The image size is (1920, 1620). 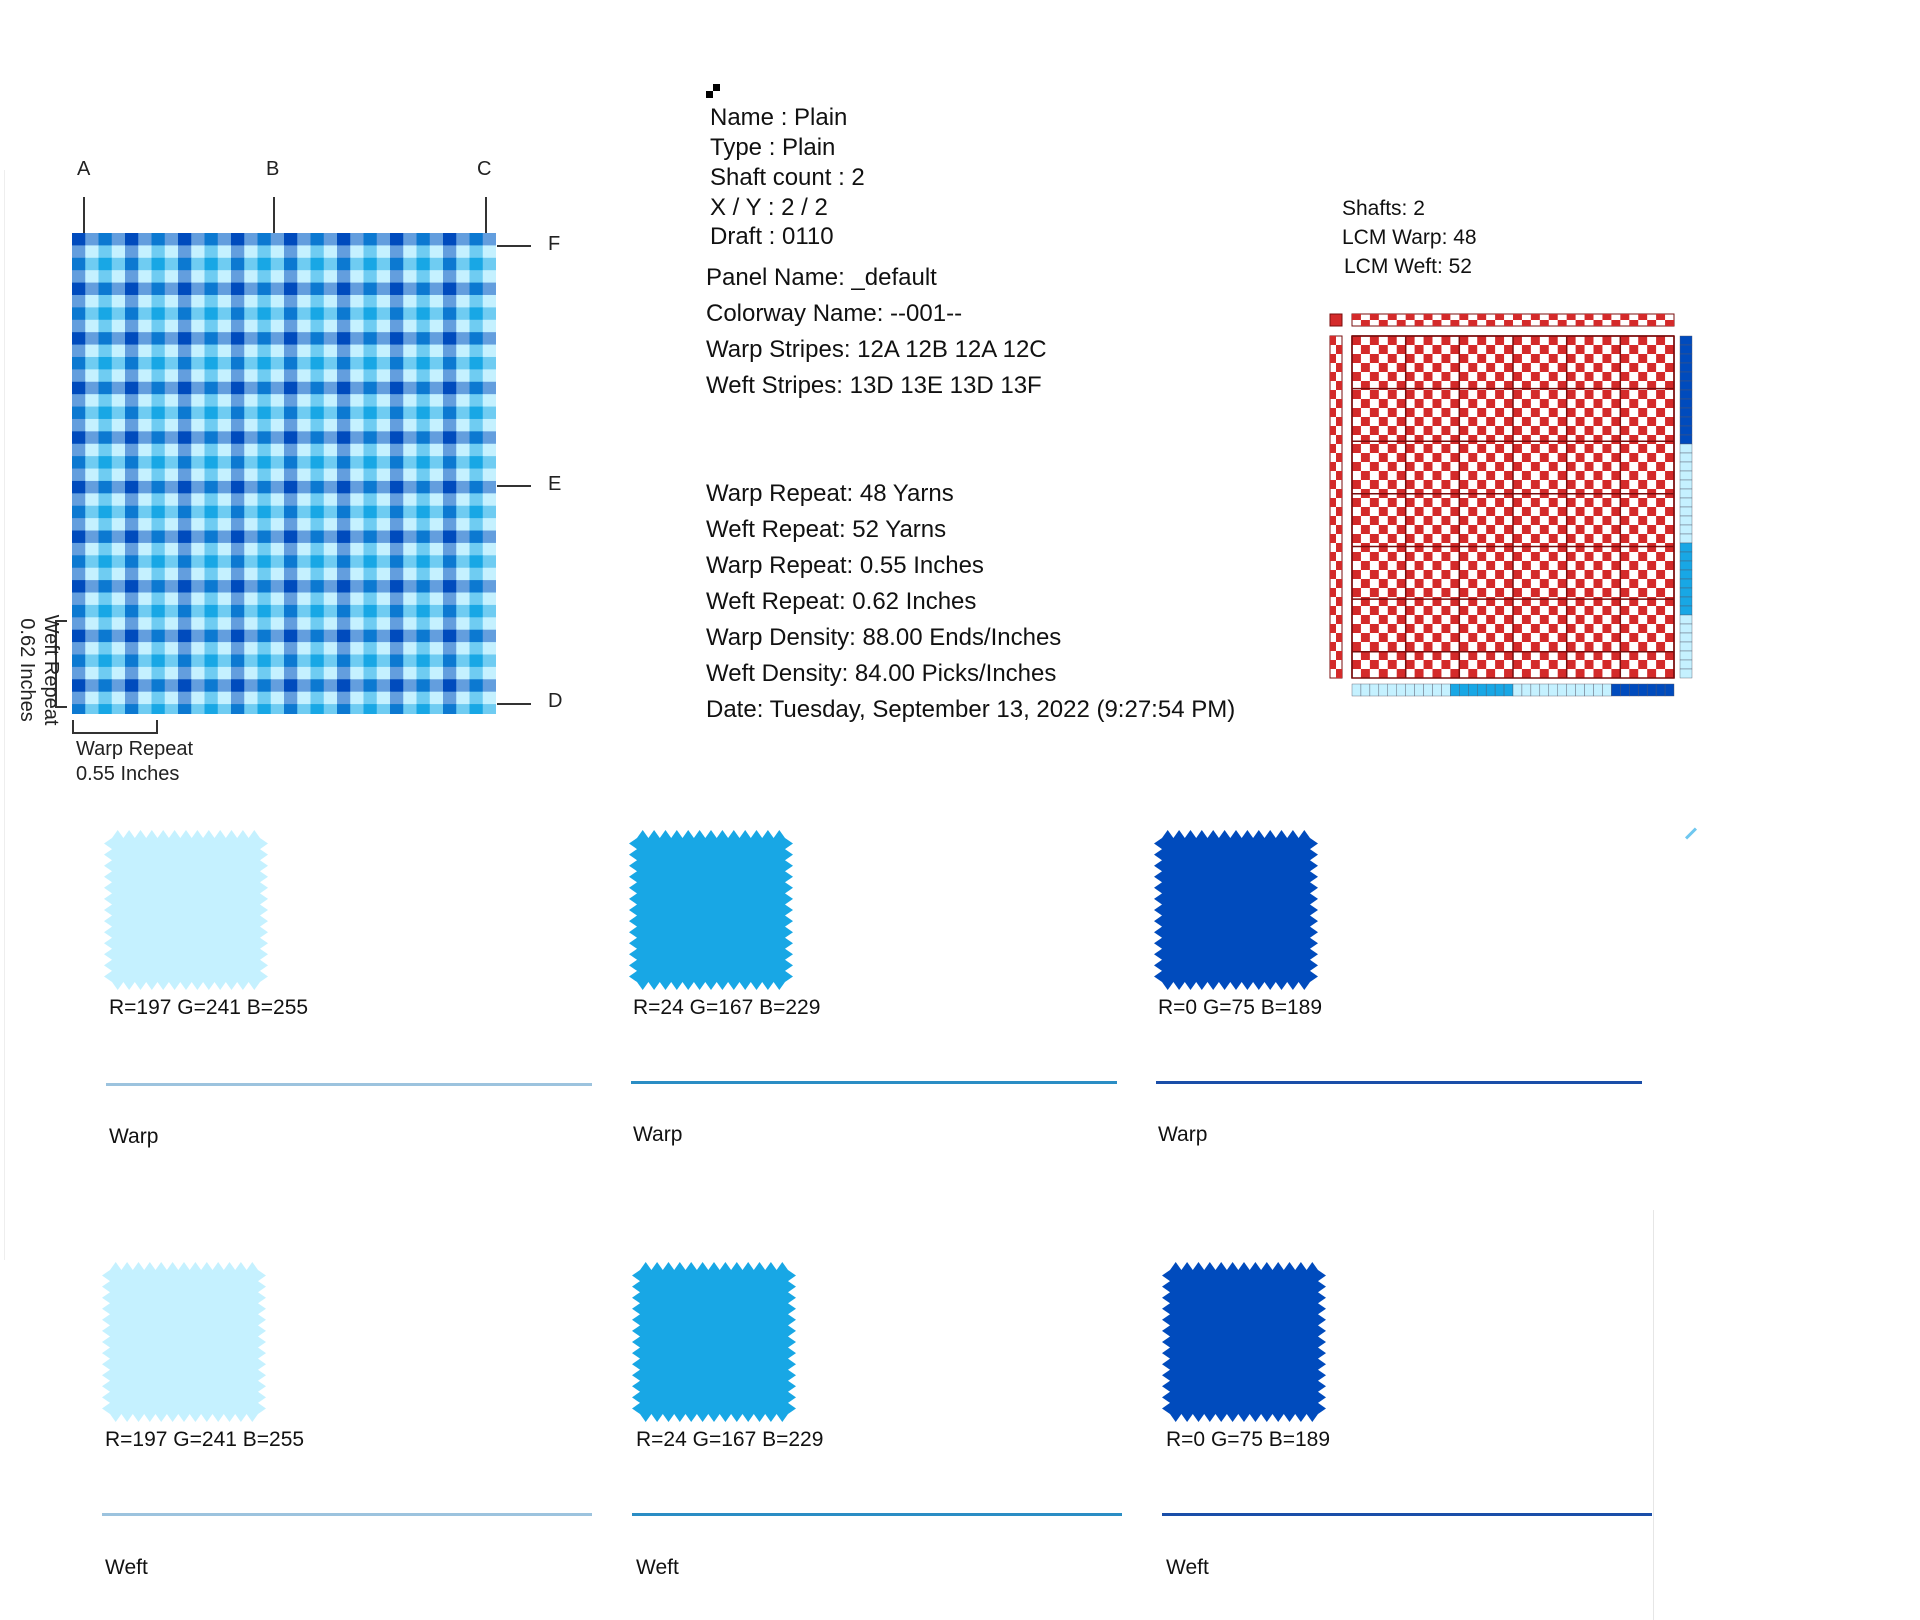 I want to click on warp-label-2: Warp, so click(x=658, y=1134).